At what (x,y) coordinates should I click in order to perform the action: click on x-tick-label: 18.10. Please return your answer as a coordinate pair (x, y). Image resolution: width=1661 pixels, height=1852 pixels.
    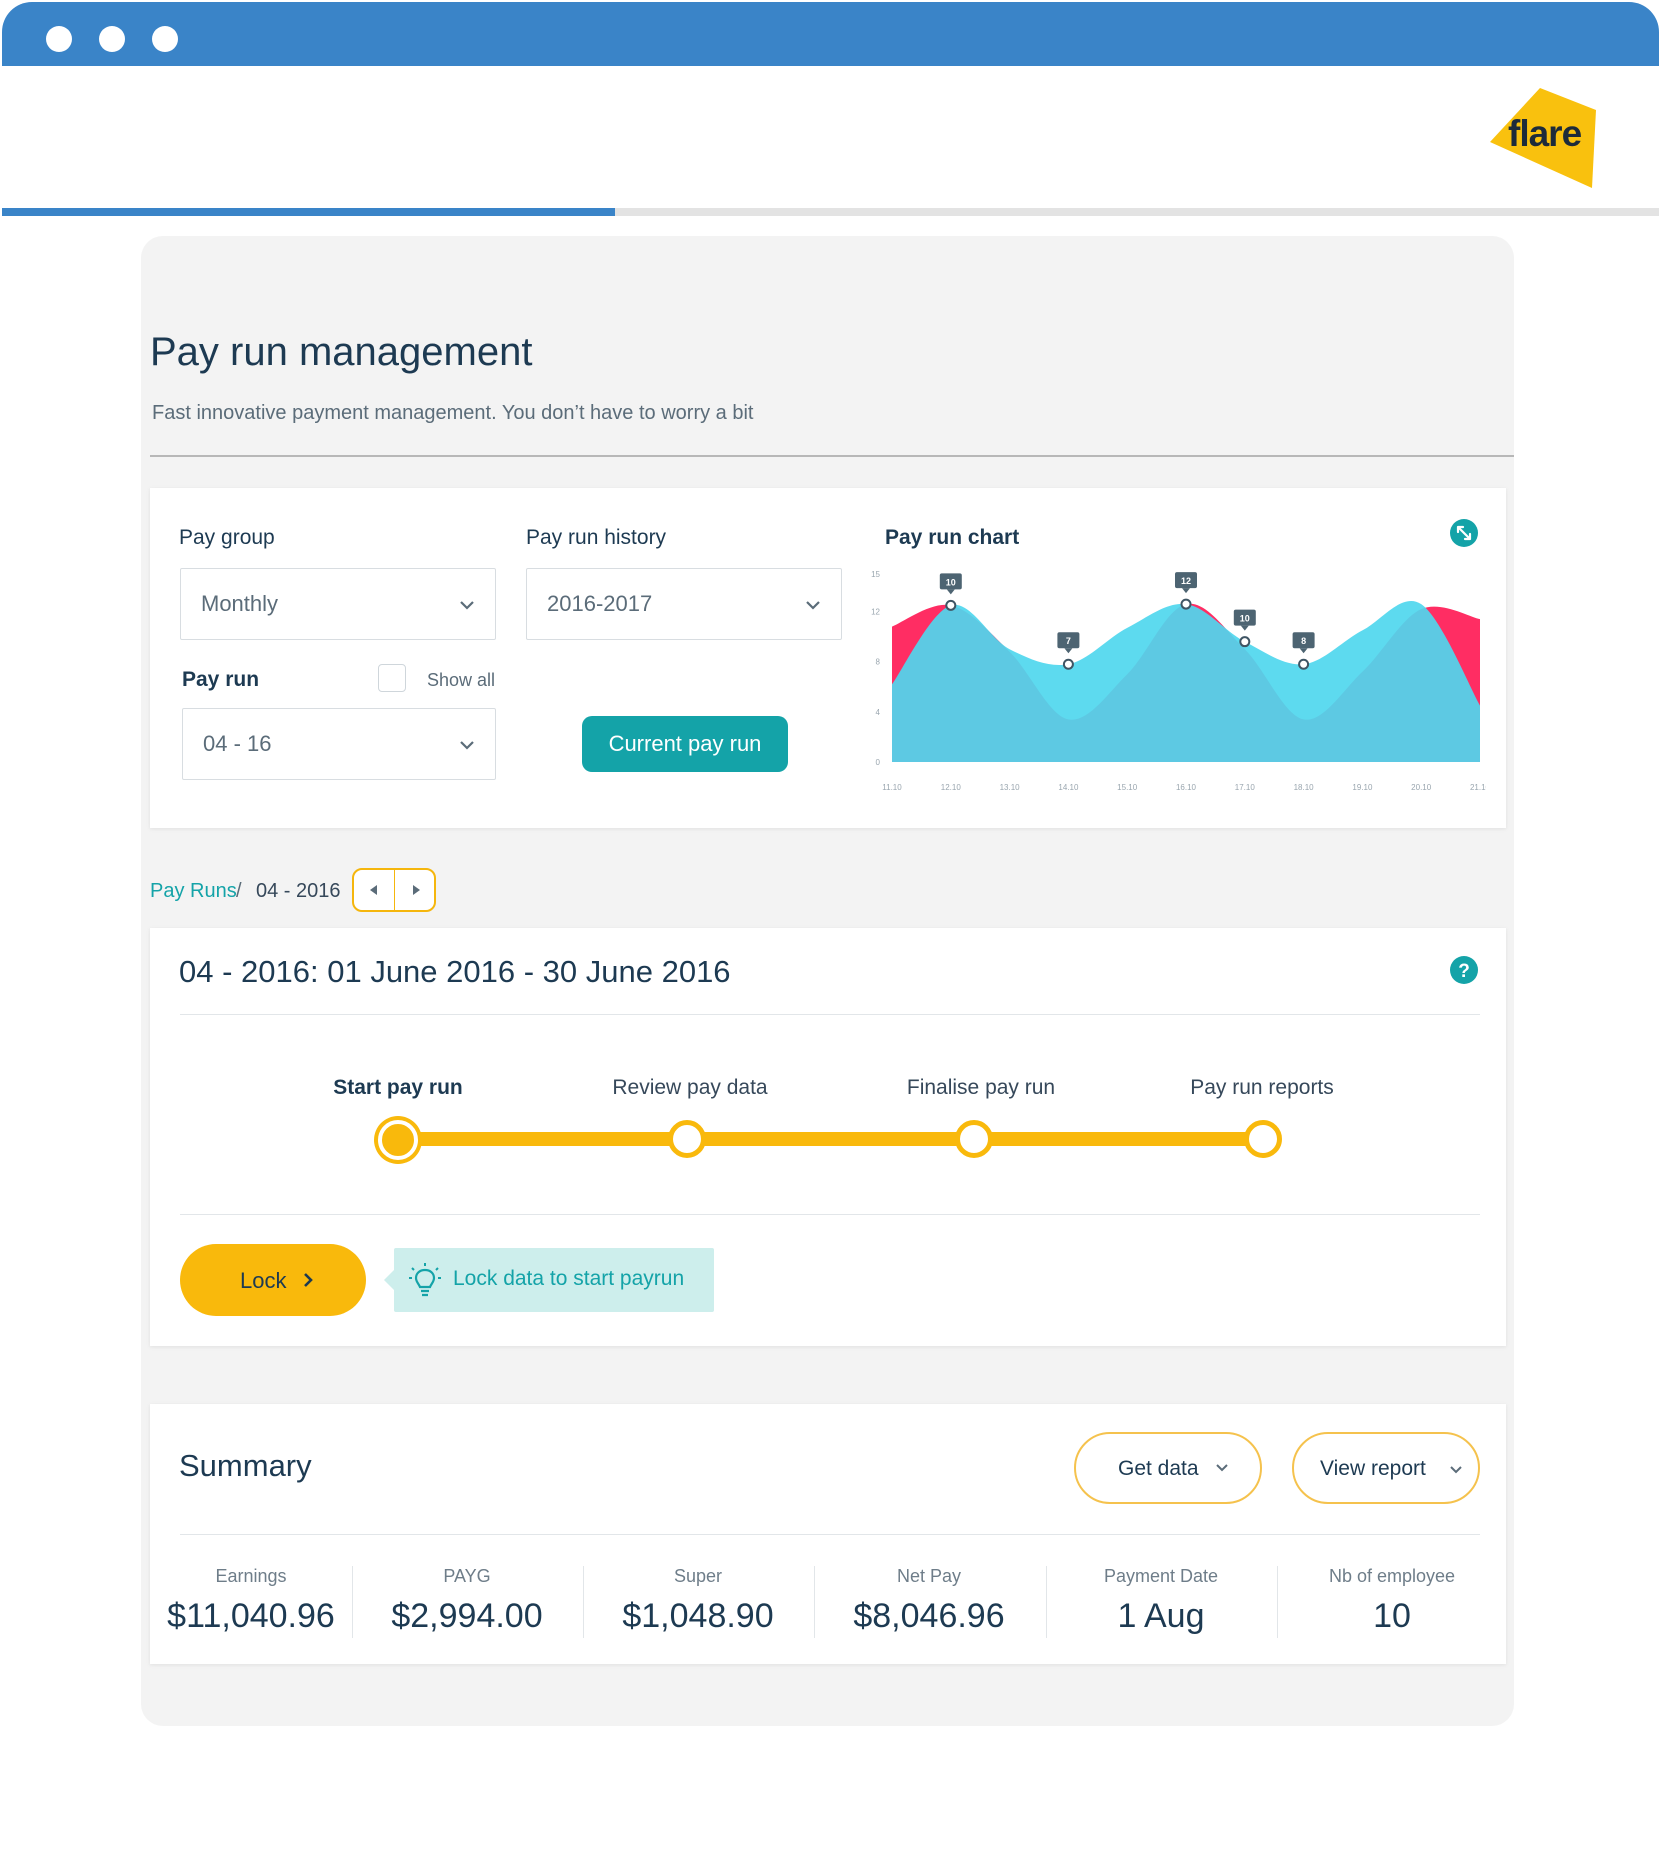
    Looking at the image, I should click on (1304, 787).